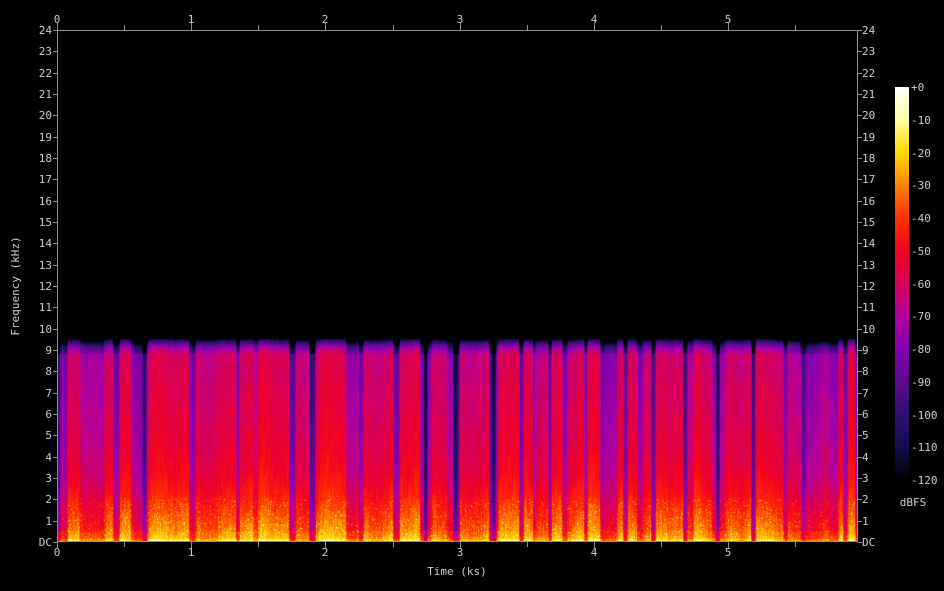 The image size is (944, 591). What do you see at coordinates (460, 19) in the screenshot?
I see `x-axis-tick-label-top: 3` at bounding box center [460, 19].